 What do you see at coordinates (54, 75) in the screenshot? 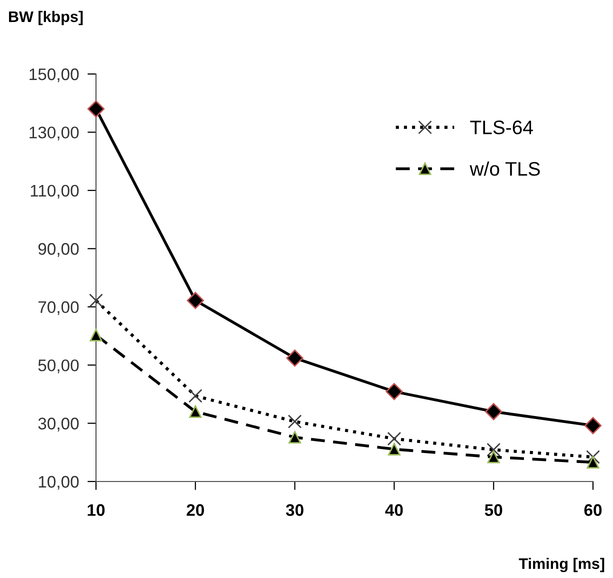
I see `y-tick-label: 150,00` at bounding box center [54, 75].